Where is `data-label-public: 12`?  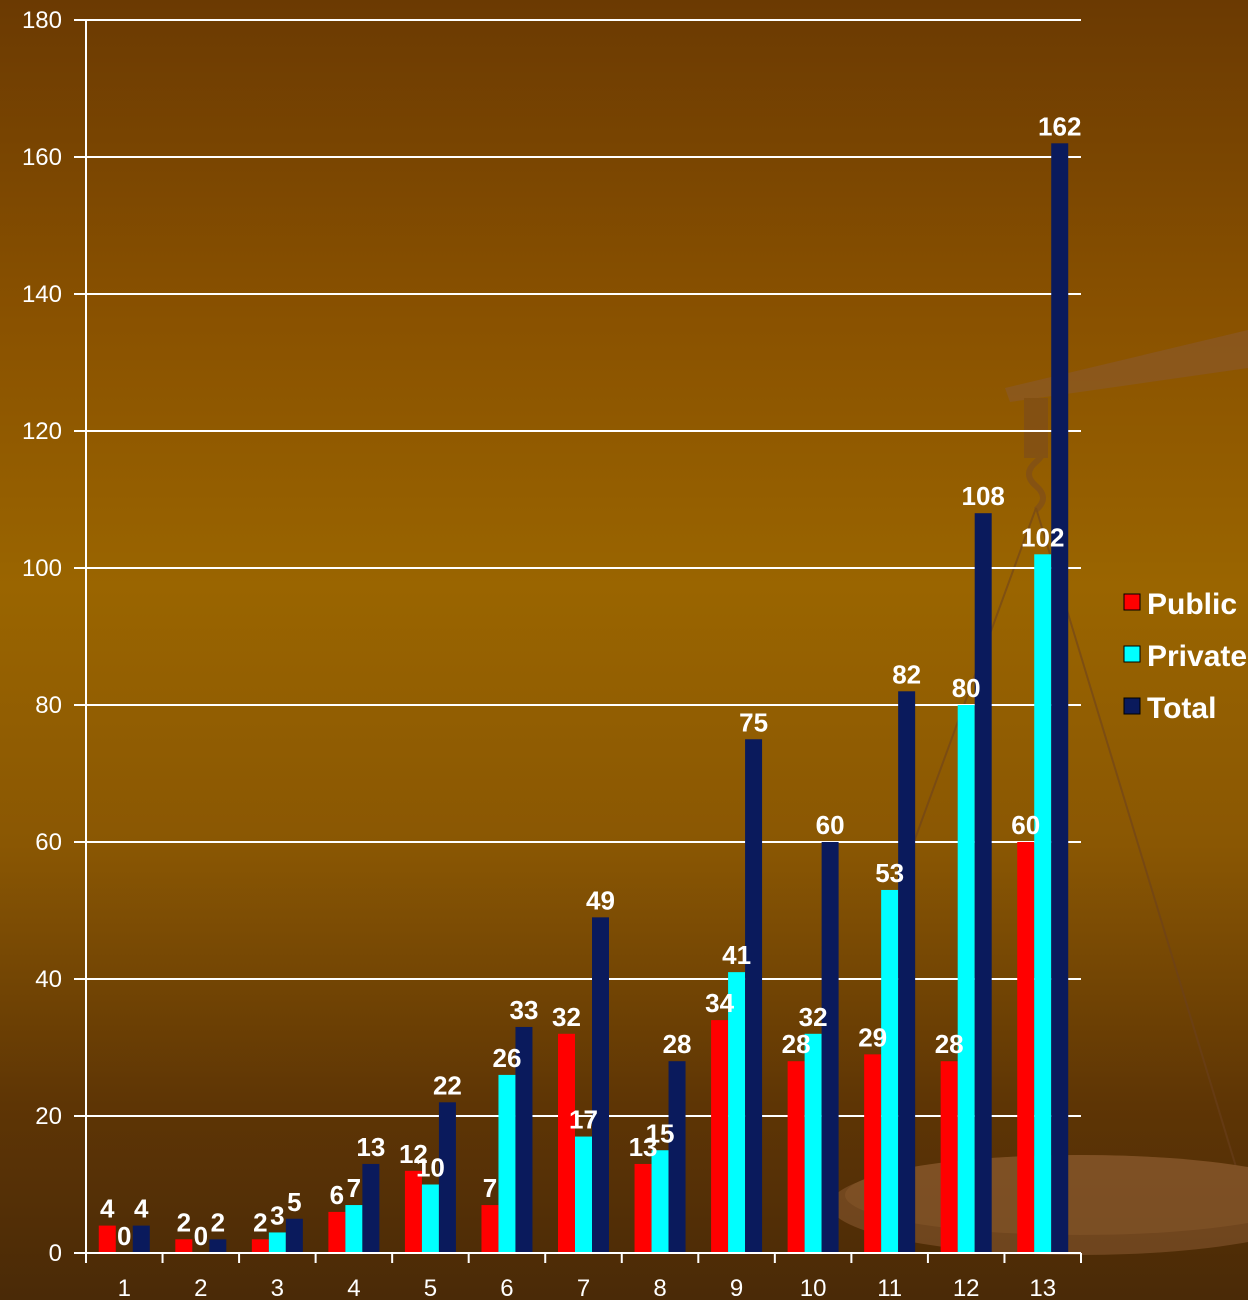 data-label-public: 12 is located at coordinates (413, 1154).